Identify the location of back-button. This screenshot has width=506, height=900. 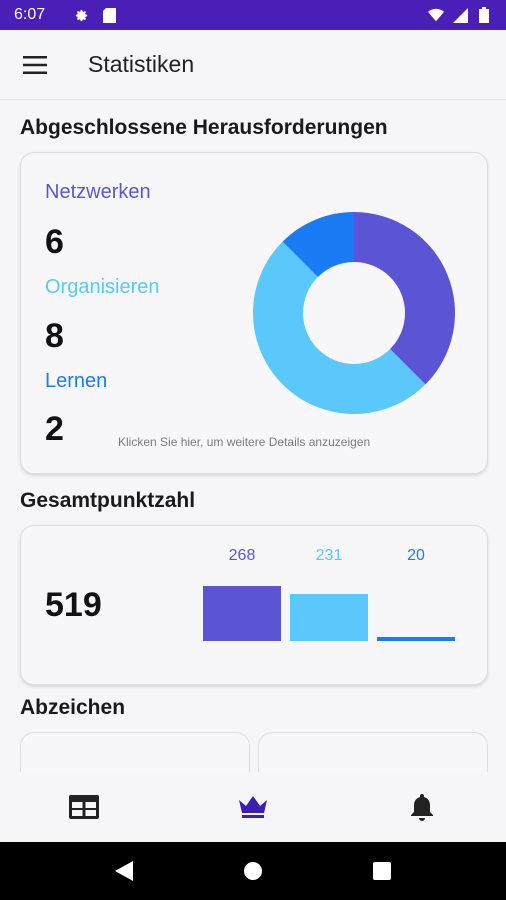
(124, 871).